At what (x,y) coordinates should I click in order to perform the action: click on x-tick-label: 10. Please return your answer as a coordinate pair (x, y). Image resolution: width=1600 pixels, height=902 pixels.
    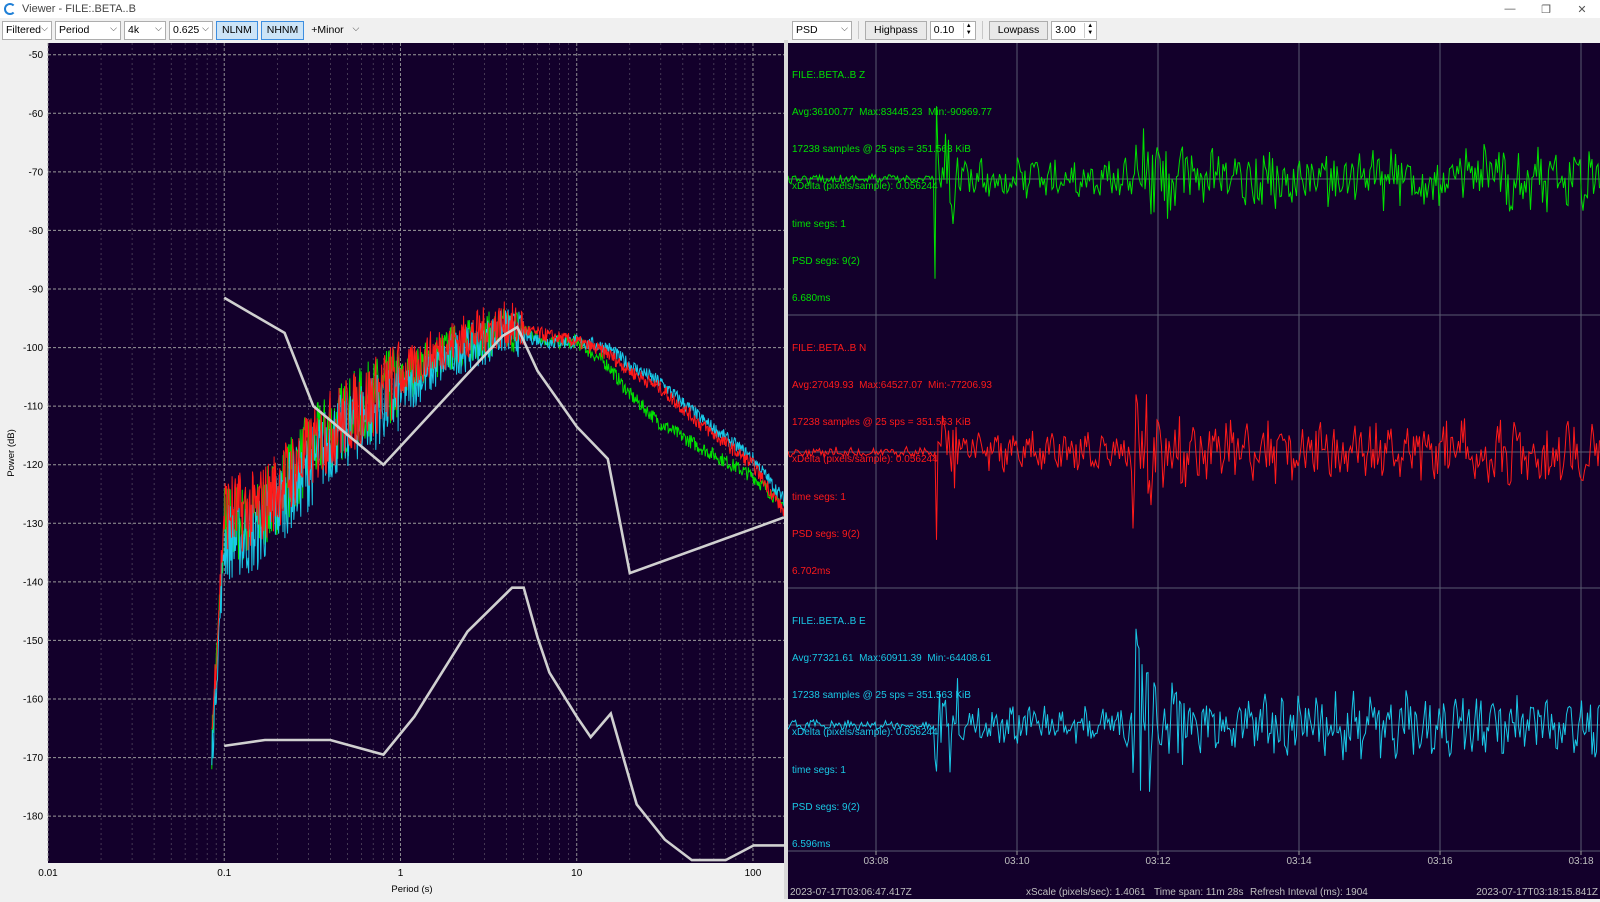
    Looking at the image, I should click on (577, 873).